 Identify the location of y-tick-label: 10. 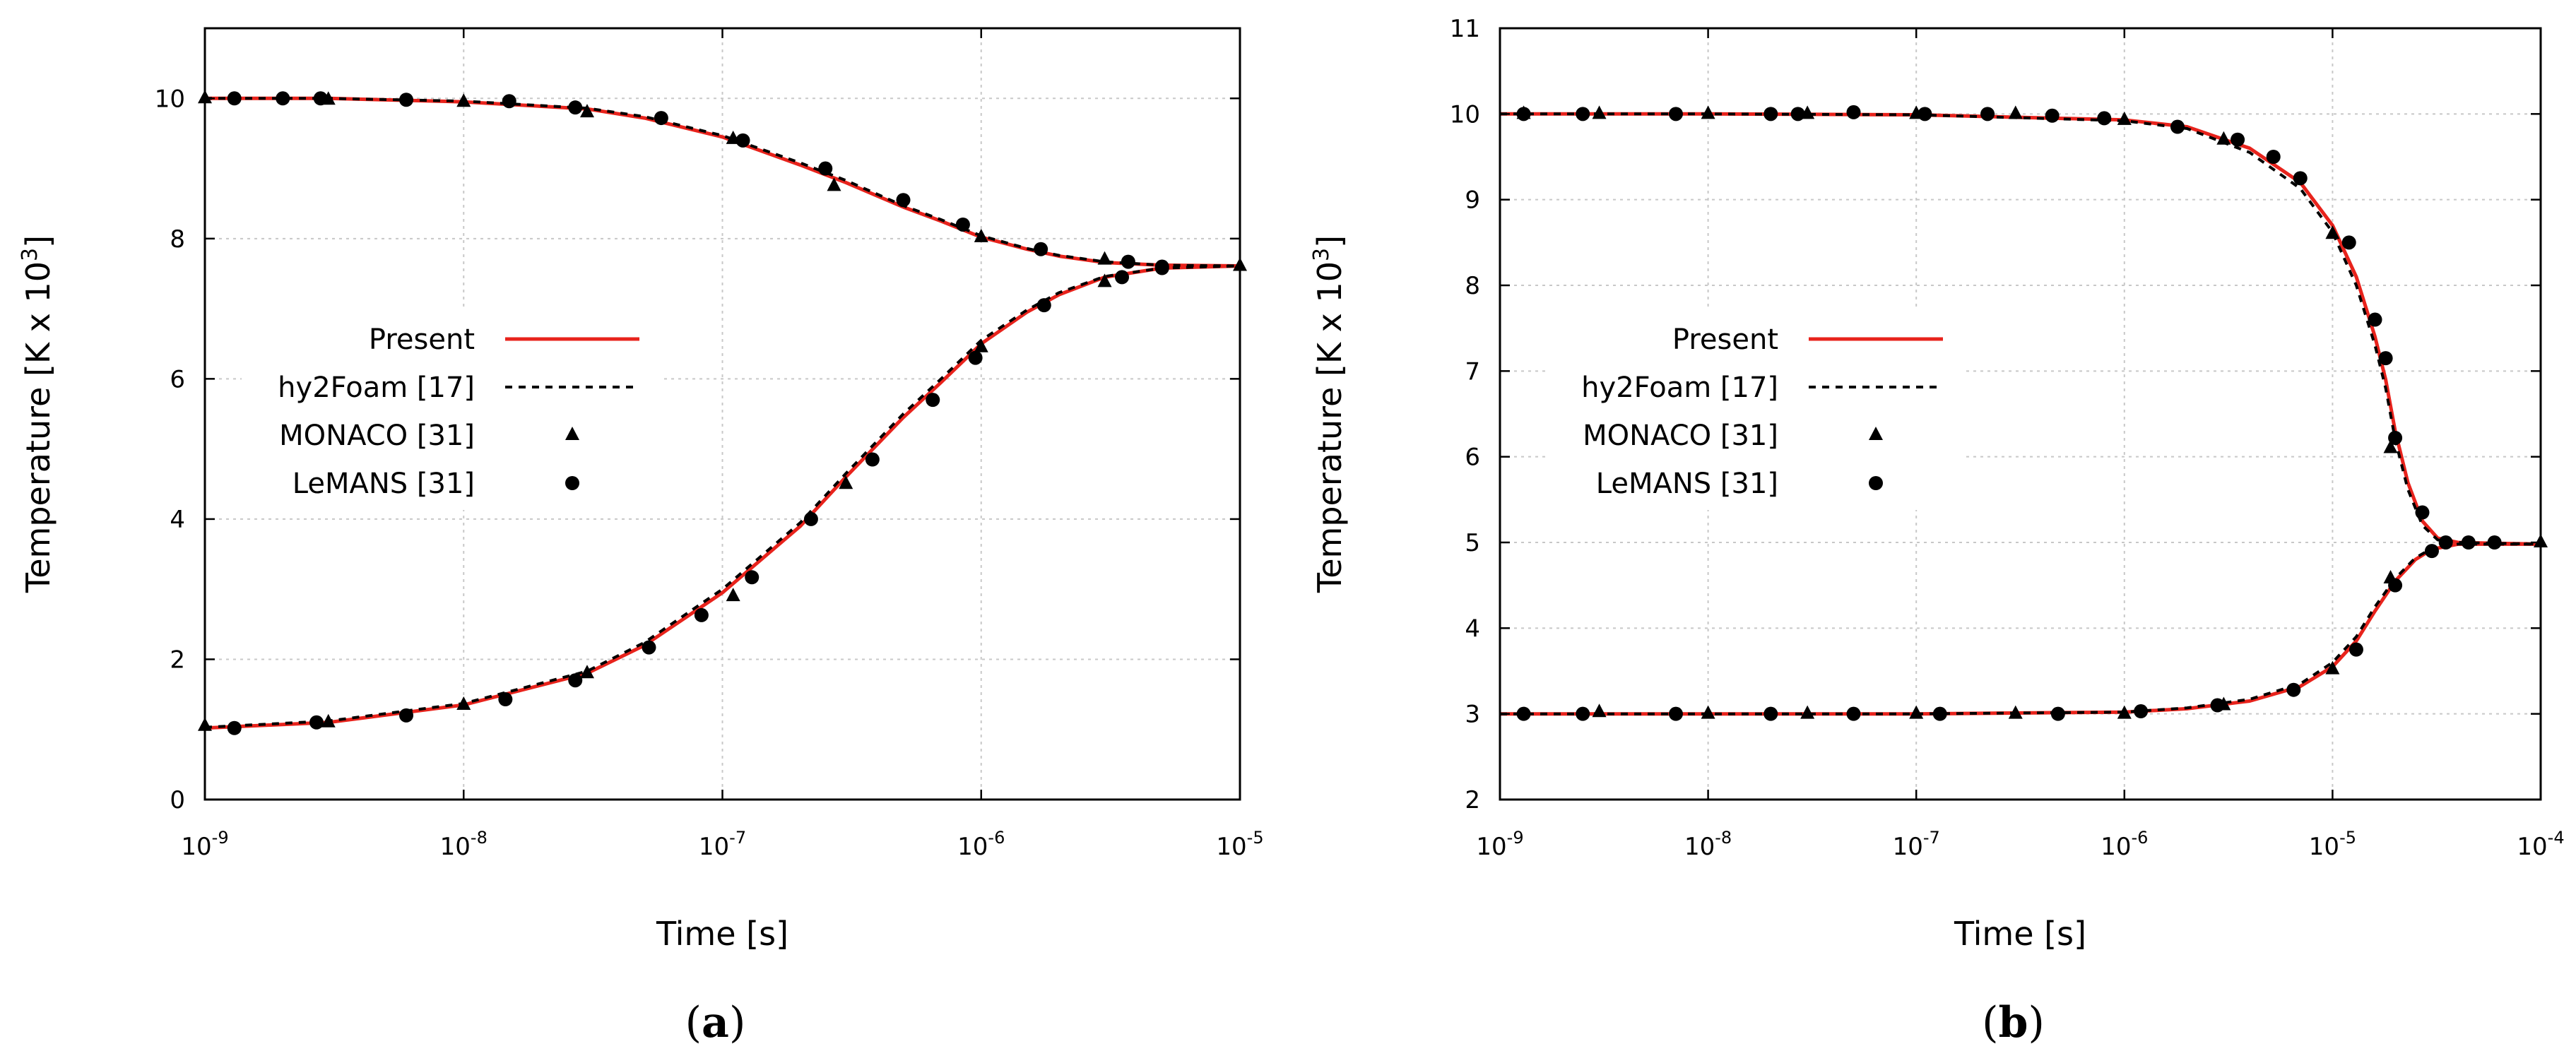
(1465, 114).